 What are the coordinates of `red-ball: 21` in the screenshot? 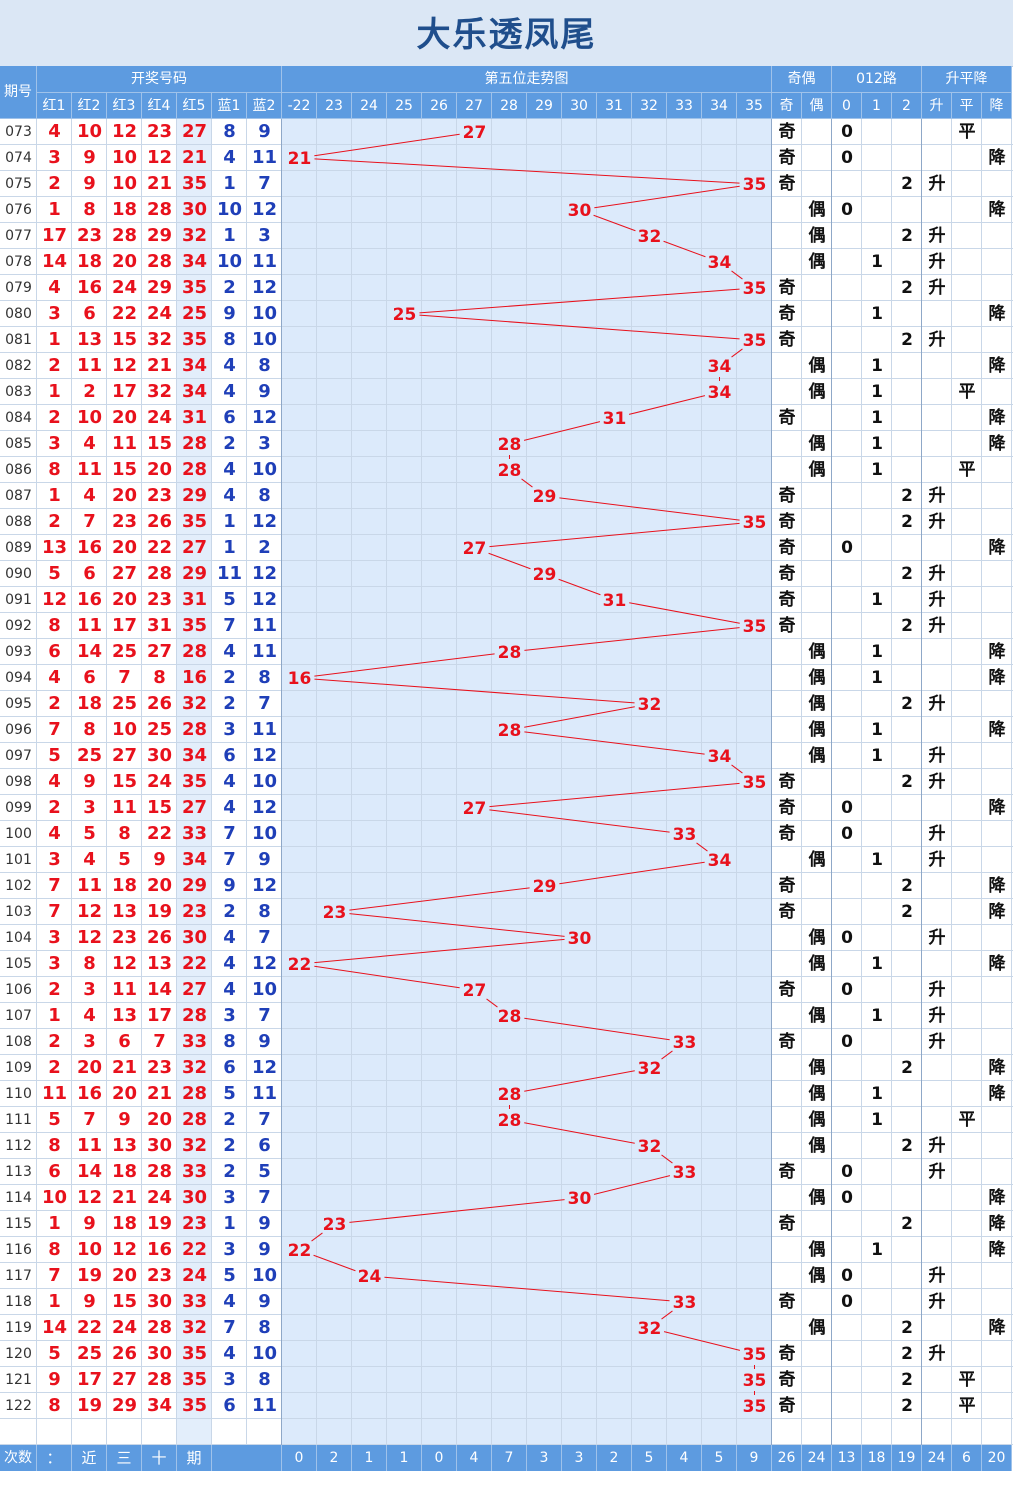 It's located at (159, 1093).